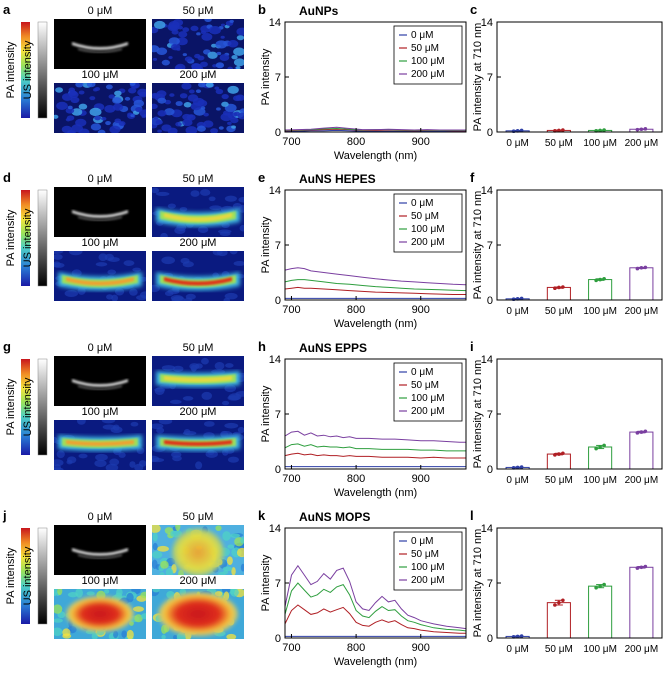  What do you see at coordinates (375, 662) in the screenshot?
I see `x-axis-label: Wavelength (nm)` at bounding box center [375, 662].